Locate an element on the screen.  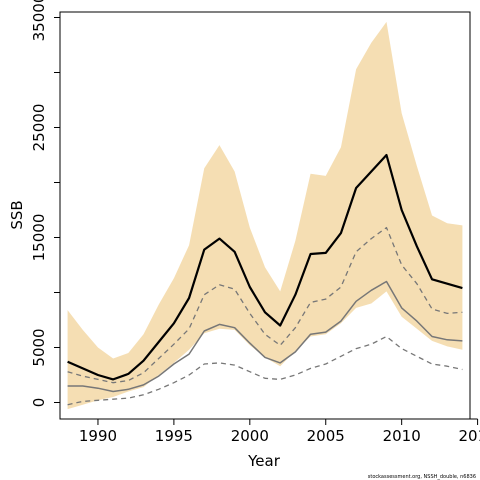
x-tick-label-2015: 2015 is located at coordinates (469, 436).